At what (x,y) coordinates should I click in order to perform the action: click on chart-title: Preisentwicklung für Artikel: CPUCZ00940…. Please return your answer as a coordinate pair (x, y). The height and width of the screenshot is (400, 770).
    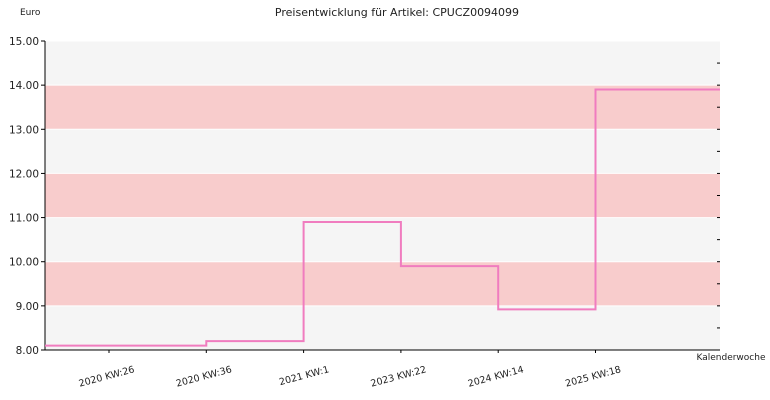
    Looking at the image, I should click on (397, 12).